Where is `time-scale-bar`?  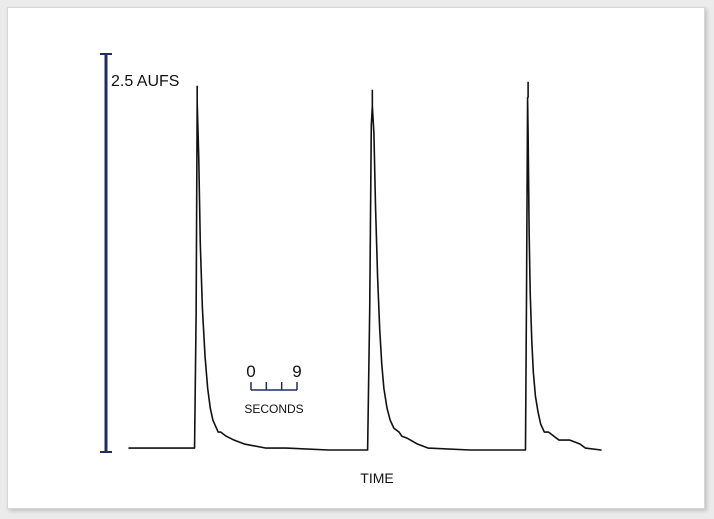 time-scale-bar is located at coordinates (274, 386).